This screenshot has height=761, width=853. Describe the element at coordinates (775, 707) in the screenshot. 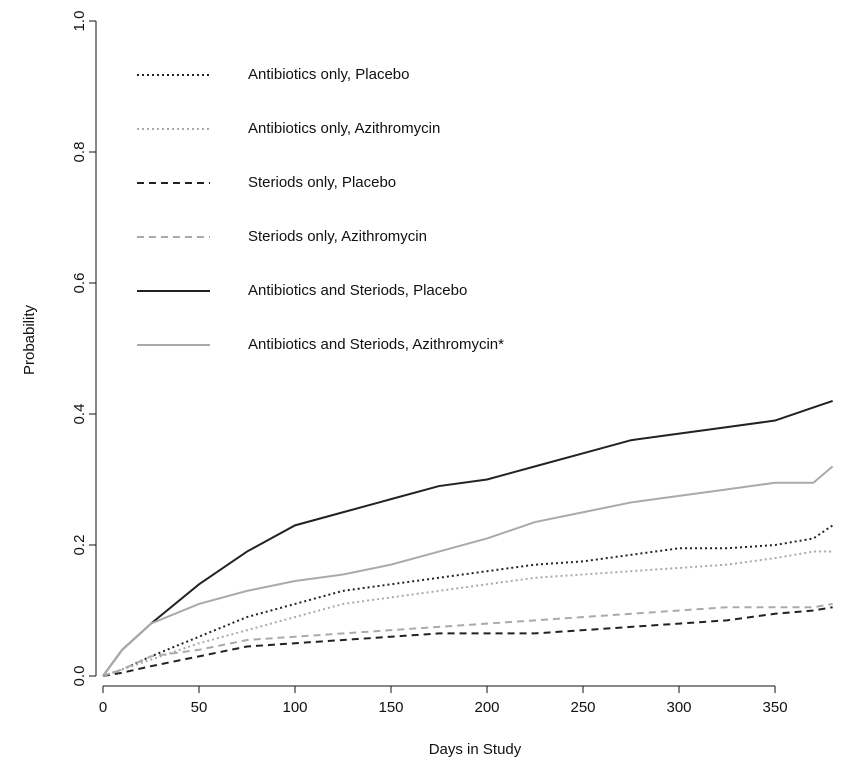

I see `x-tick-label: 350` at that location.